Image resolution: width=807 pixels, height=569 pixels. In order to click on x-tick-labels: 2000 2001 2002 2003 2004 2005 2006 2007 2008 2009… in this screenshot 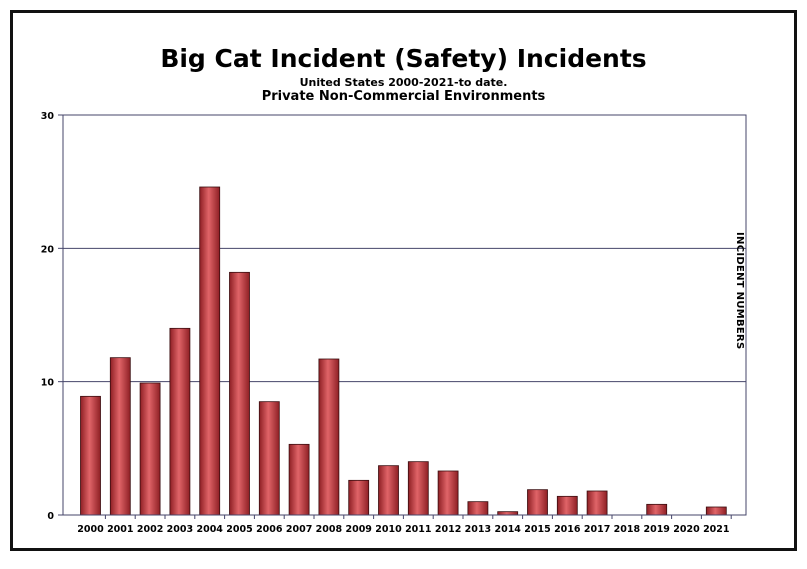, I will do `click(403, 529)`.